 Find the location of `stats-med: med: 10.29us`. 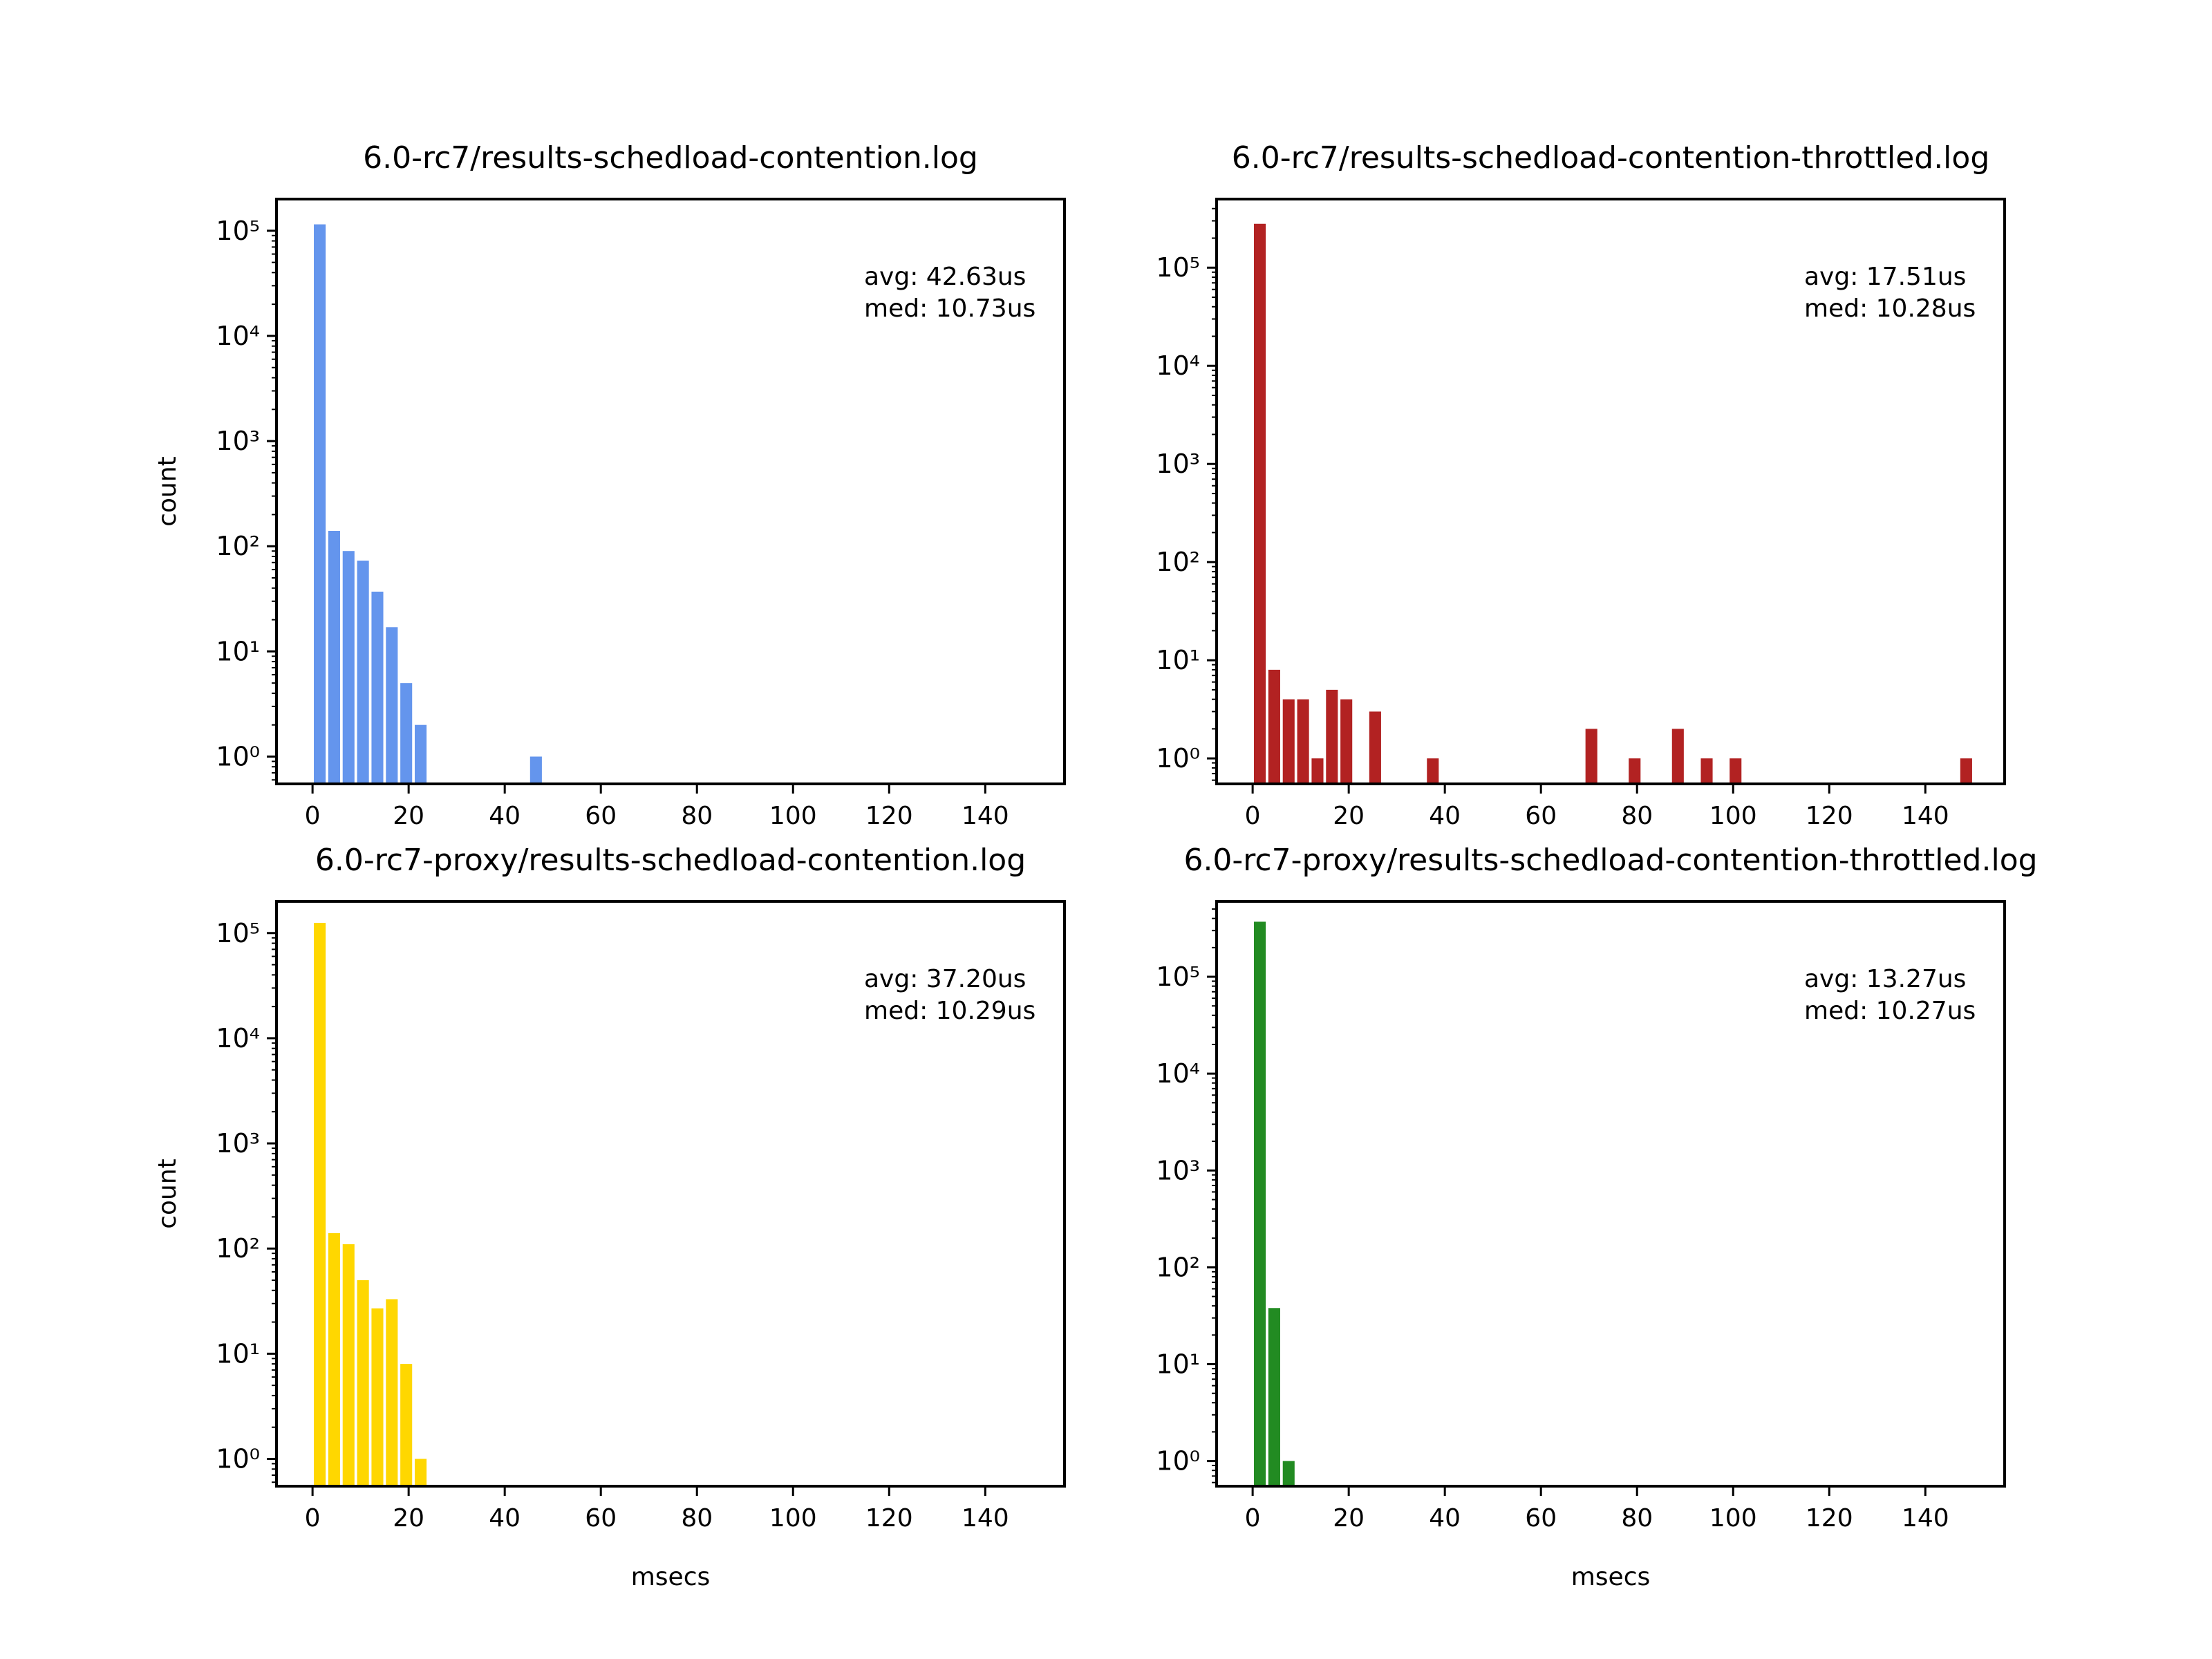

stats-med: med: 10.29us is located at coordinates (950, 1011).